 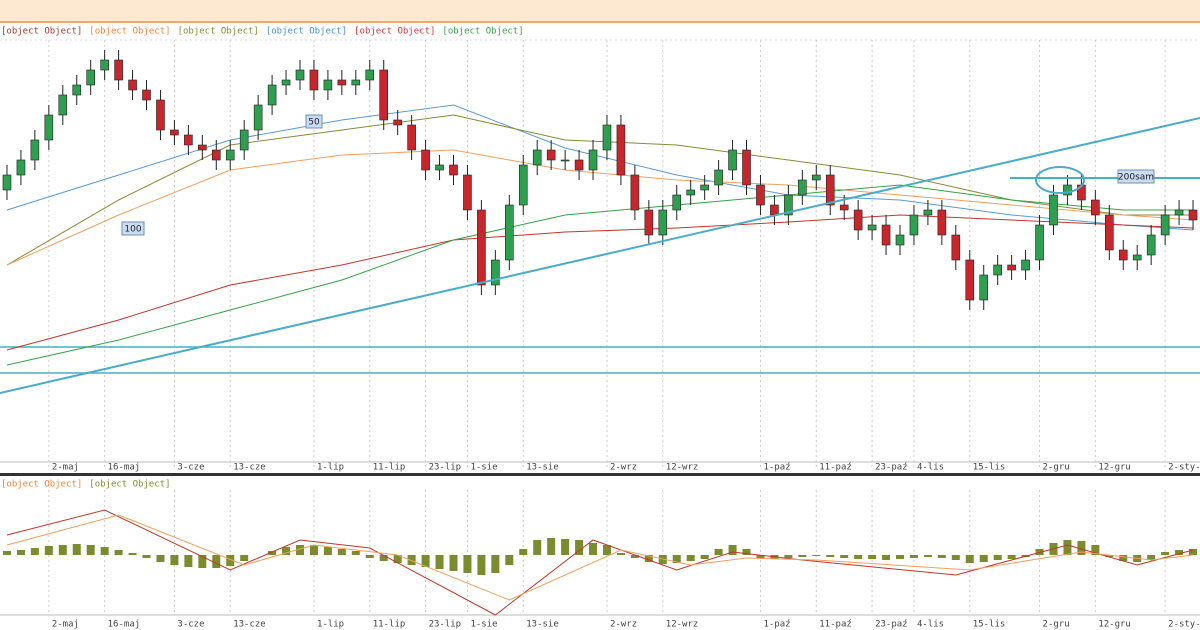 I want to click on annotation: 50, so click(x=314, y=123).